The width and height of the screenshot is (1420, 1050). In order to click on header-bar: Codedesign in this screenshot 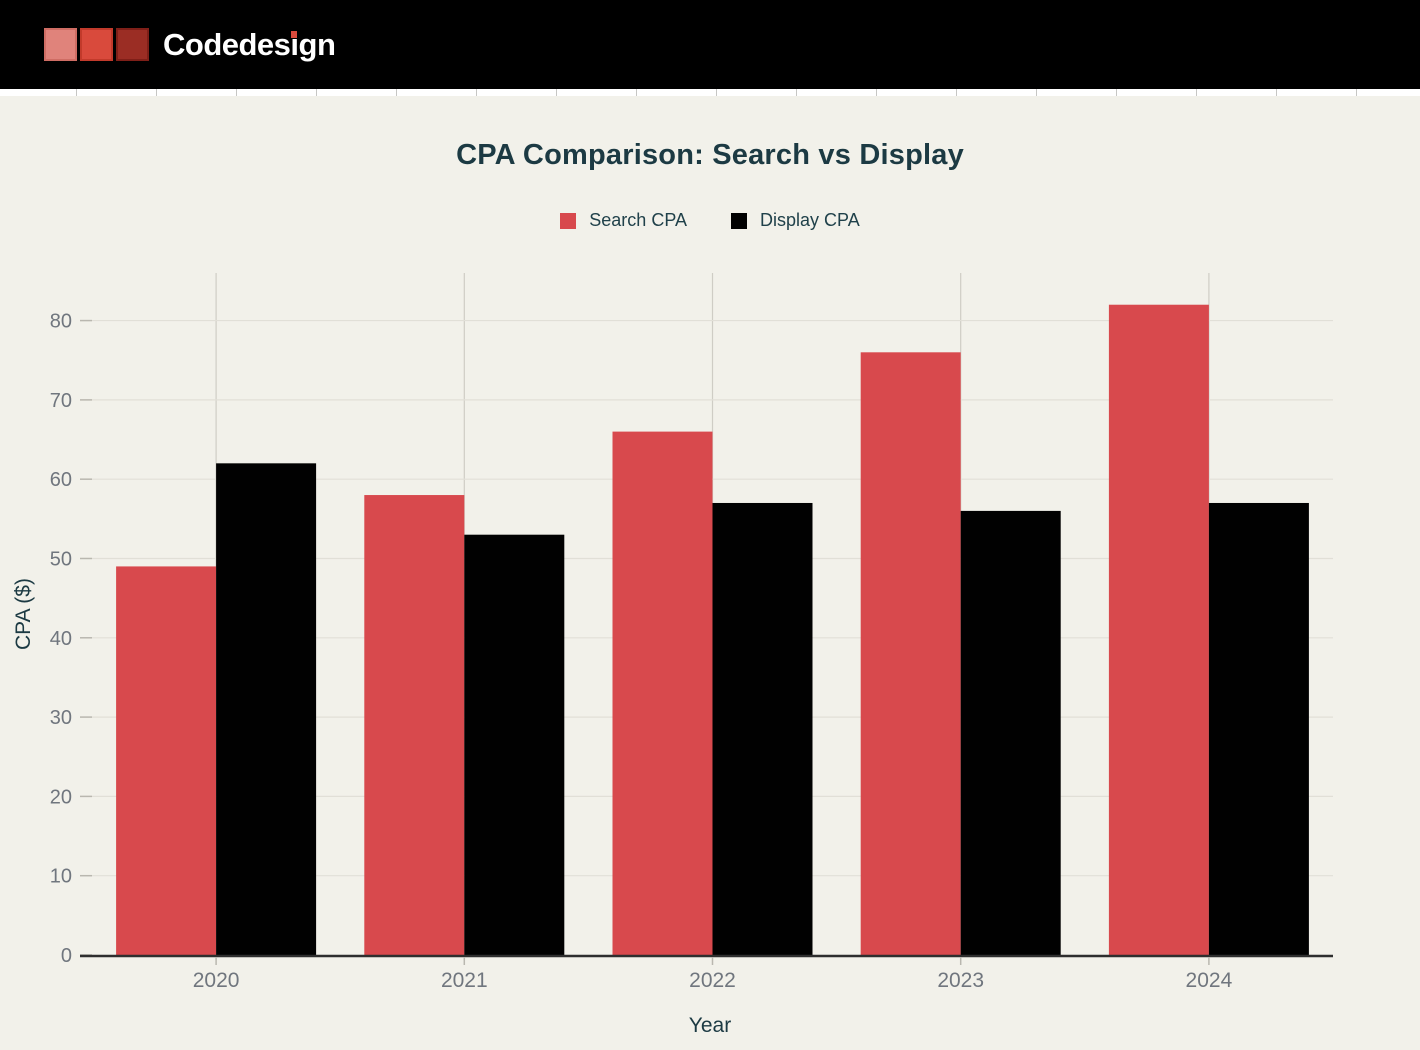, I will do `click(710, 44)`.